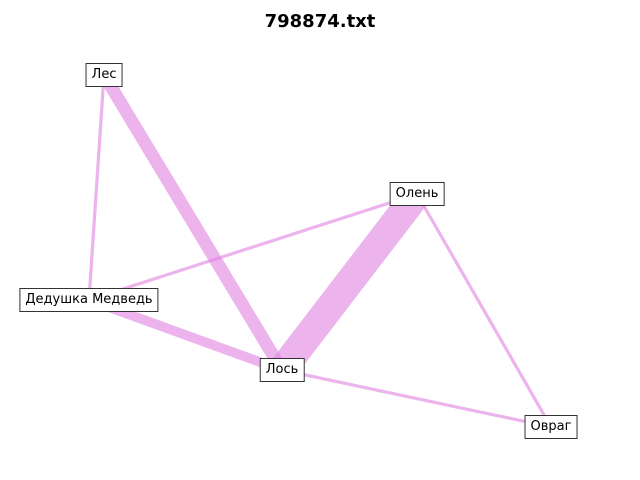 The width and height of the screenshot is (640, 480). What do you see at coordinates (253, 247) in the screenshot?
I see `edge-olen-dedushka` at bounding box center [253, 247].